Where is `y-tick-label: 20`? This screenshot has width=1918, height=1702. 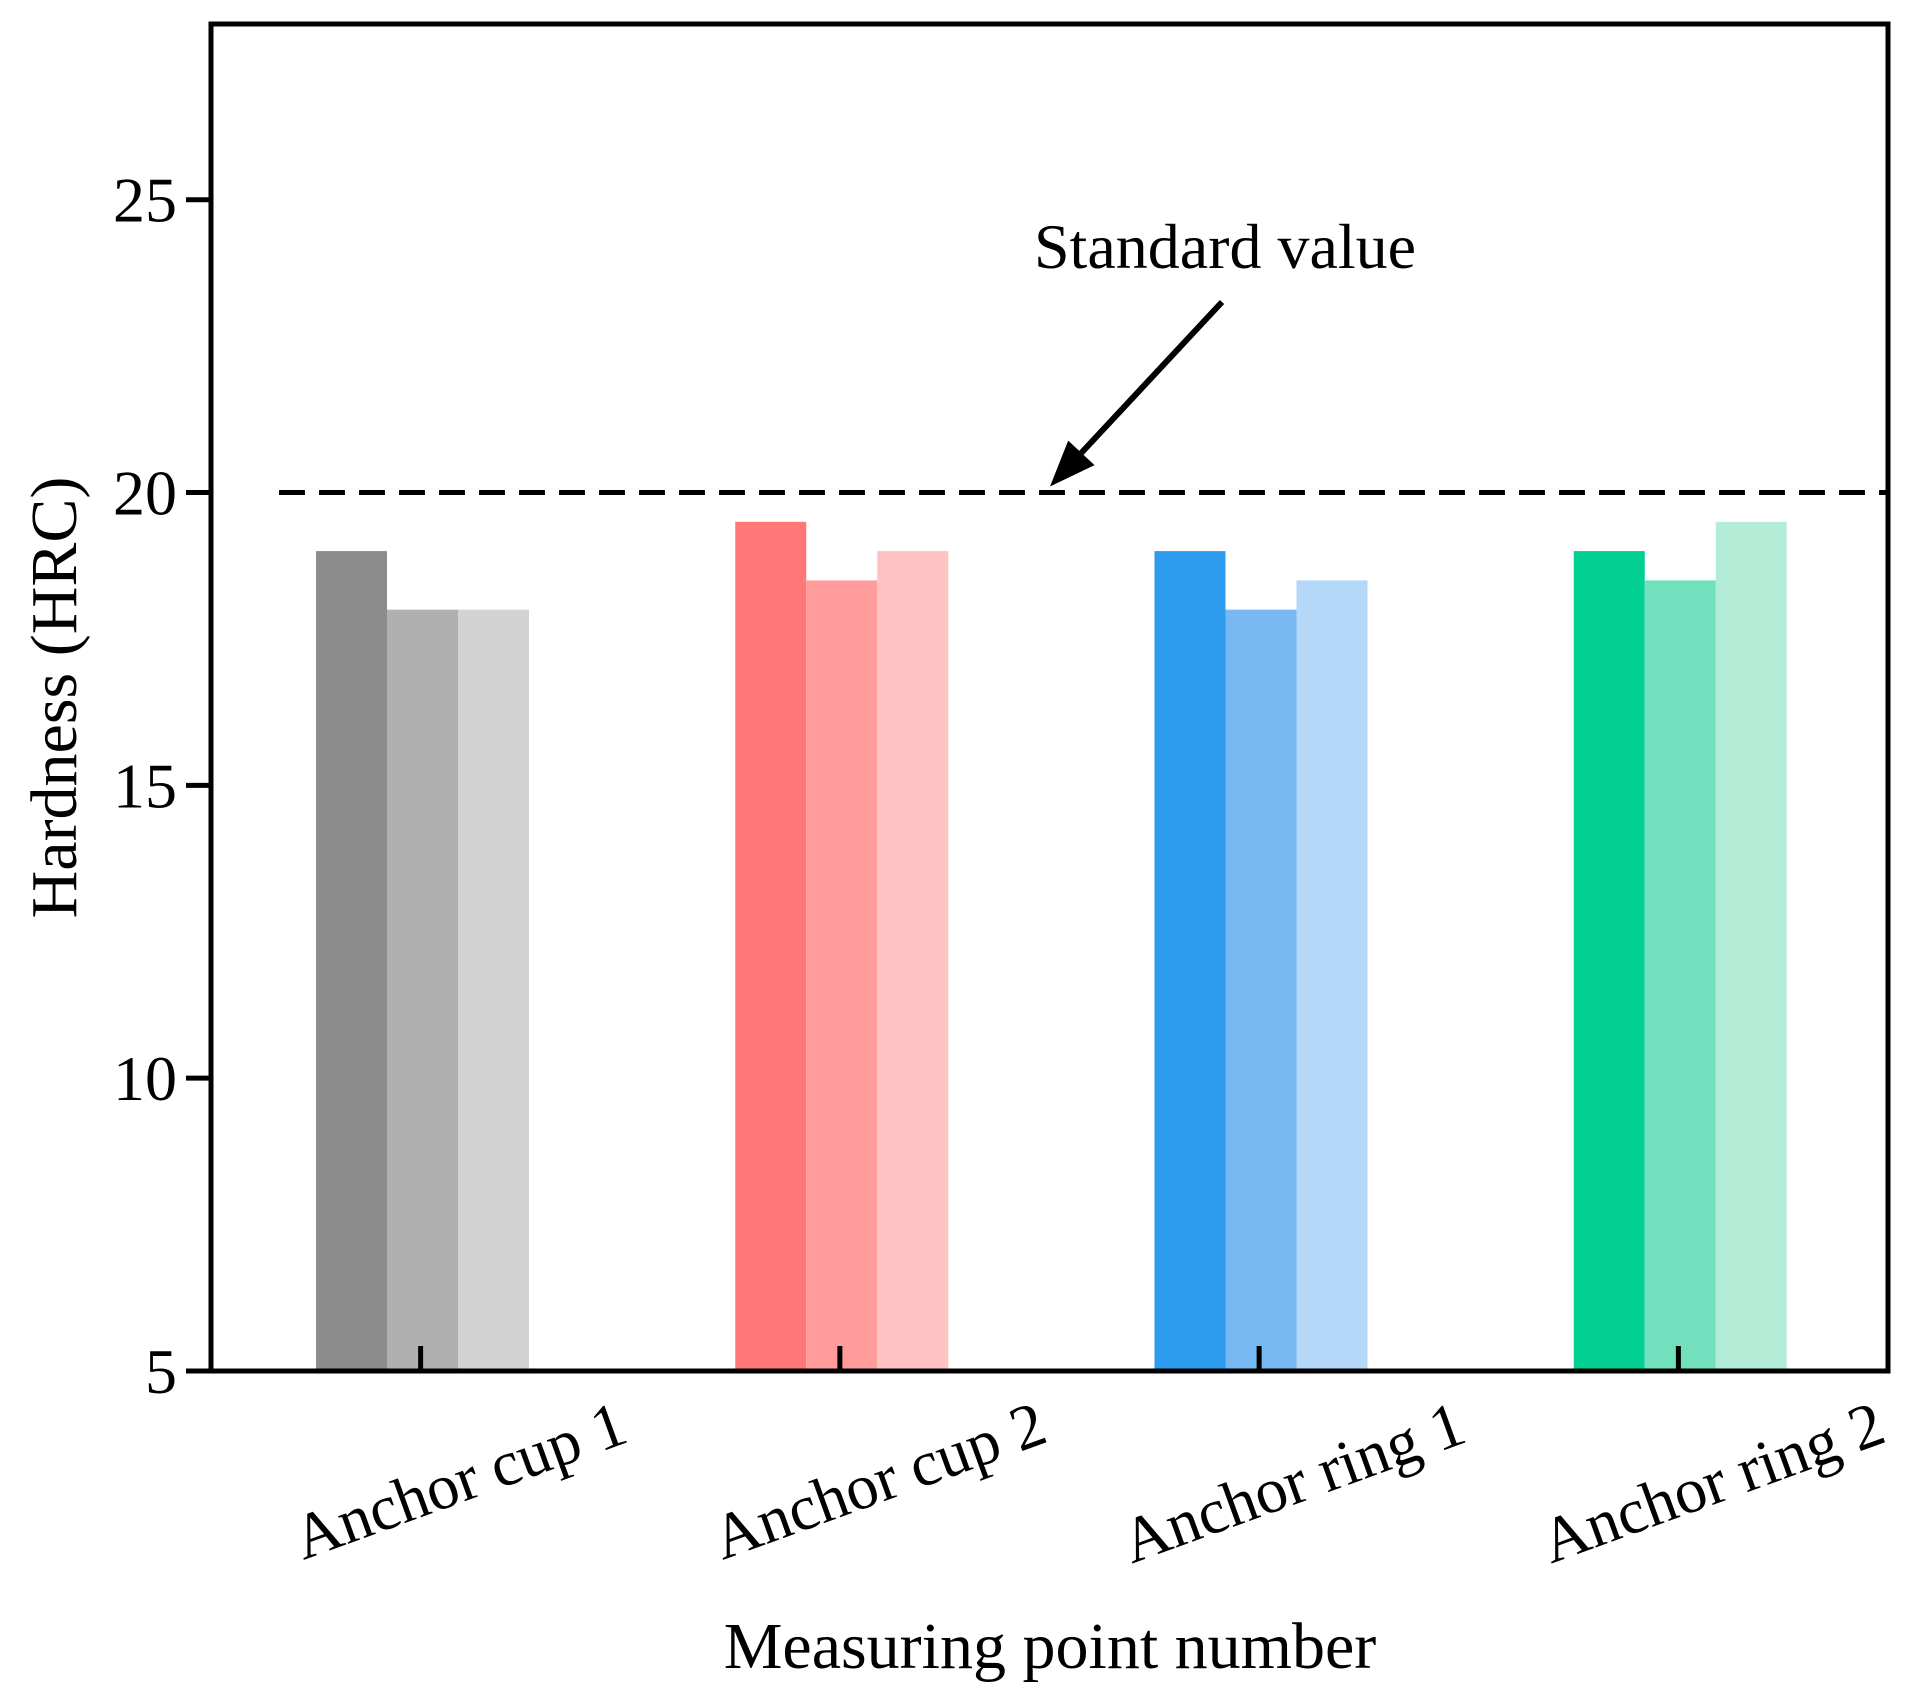
y-tick-label: 20 is located at coordinates (145, 493).